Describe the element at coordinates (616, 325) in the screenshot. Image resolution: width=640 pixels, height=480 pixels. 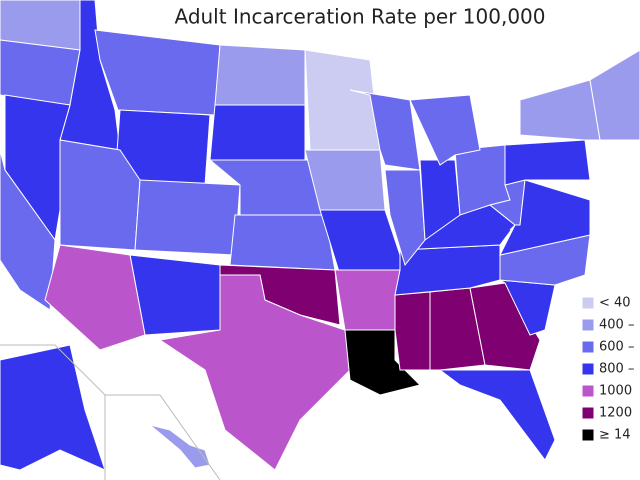
I see `legend-label: 400 –` at that location.